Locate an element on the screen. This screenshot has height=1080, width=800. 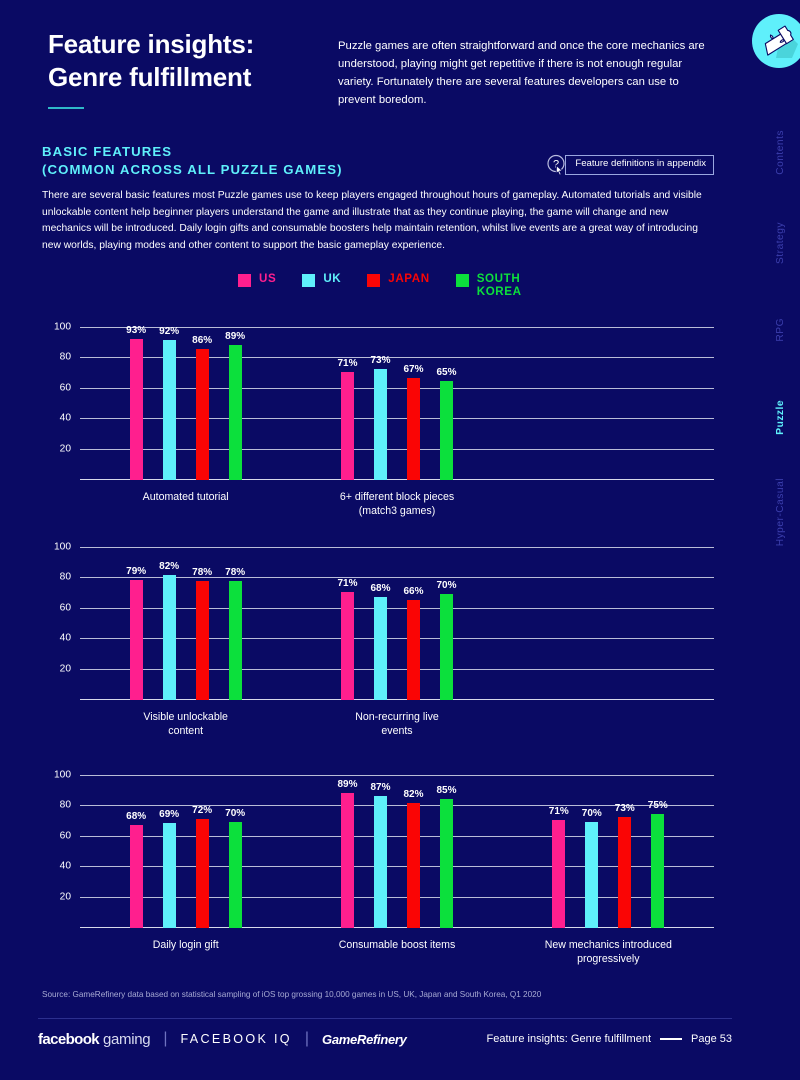
sidebar-item-contents: Contents is located at coordinates (780, 152).